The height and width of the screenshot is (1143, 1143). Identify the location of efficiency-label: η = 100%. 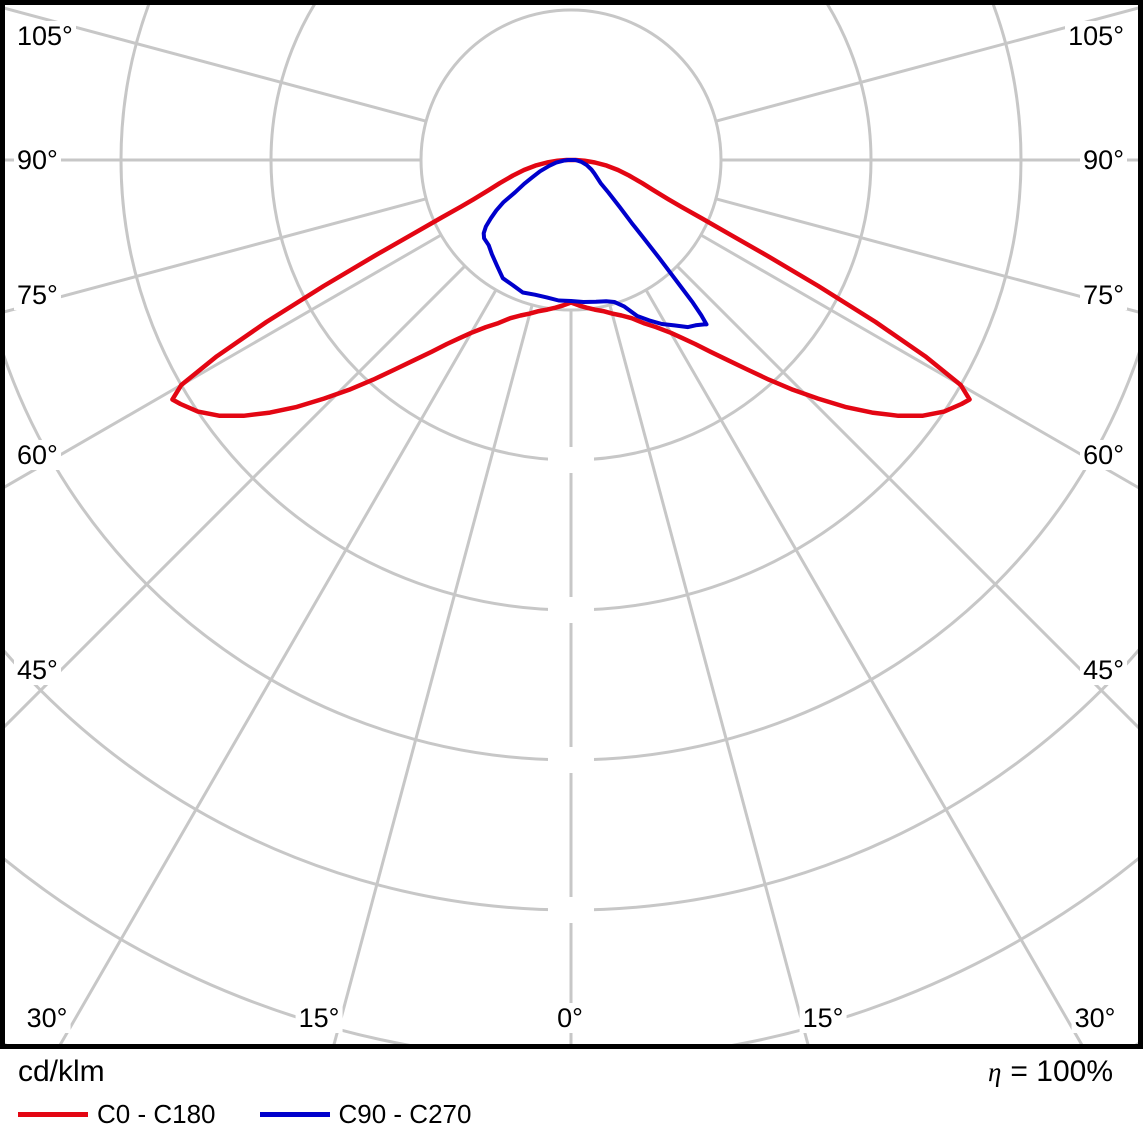
(1050, 1072).